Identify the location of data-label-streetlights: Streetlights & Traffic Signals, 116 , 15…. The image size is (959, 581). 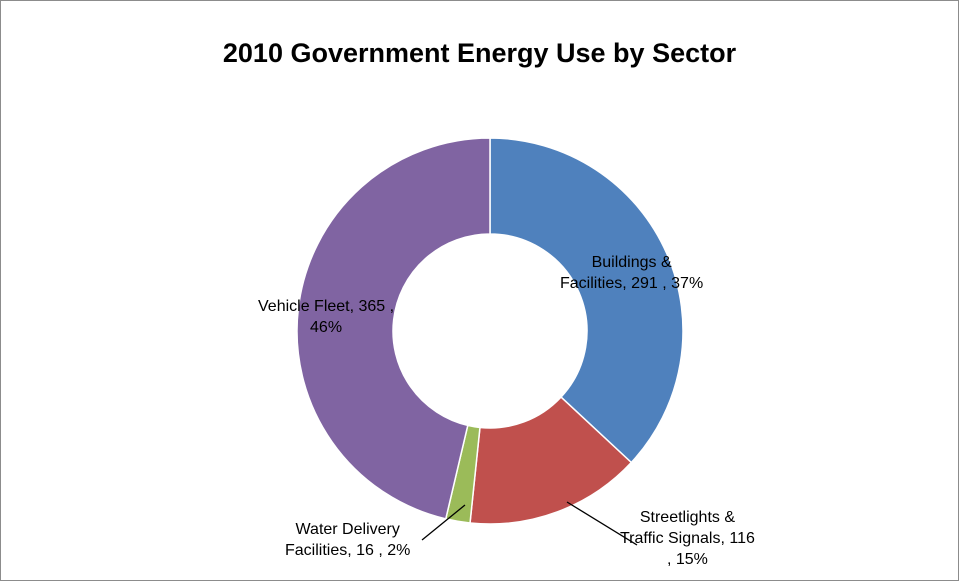
(687, 538).